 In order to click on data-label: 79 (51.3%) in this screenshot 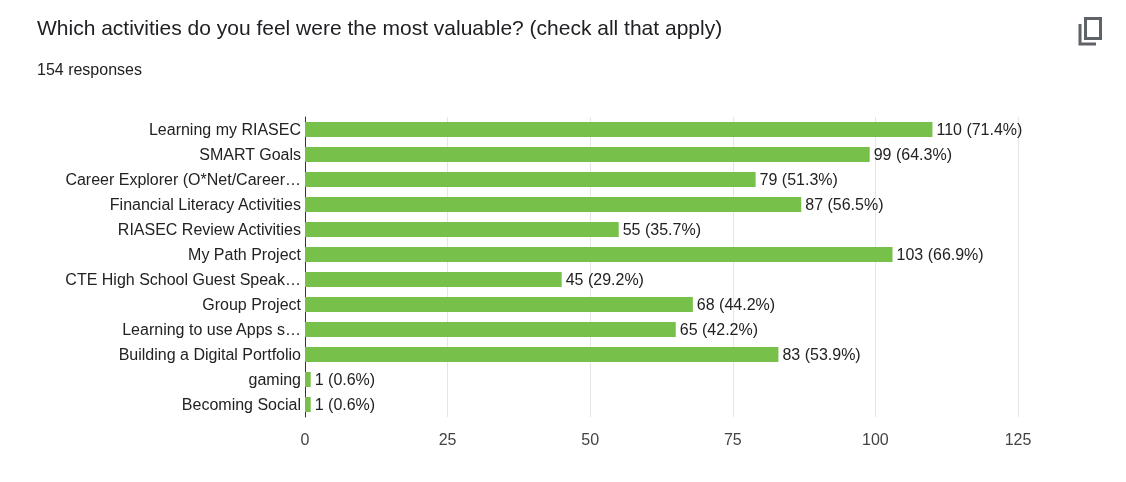, I will do `click(798, 179)`.